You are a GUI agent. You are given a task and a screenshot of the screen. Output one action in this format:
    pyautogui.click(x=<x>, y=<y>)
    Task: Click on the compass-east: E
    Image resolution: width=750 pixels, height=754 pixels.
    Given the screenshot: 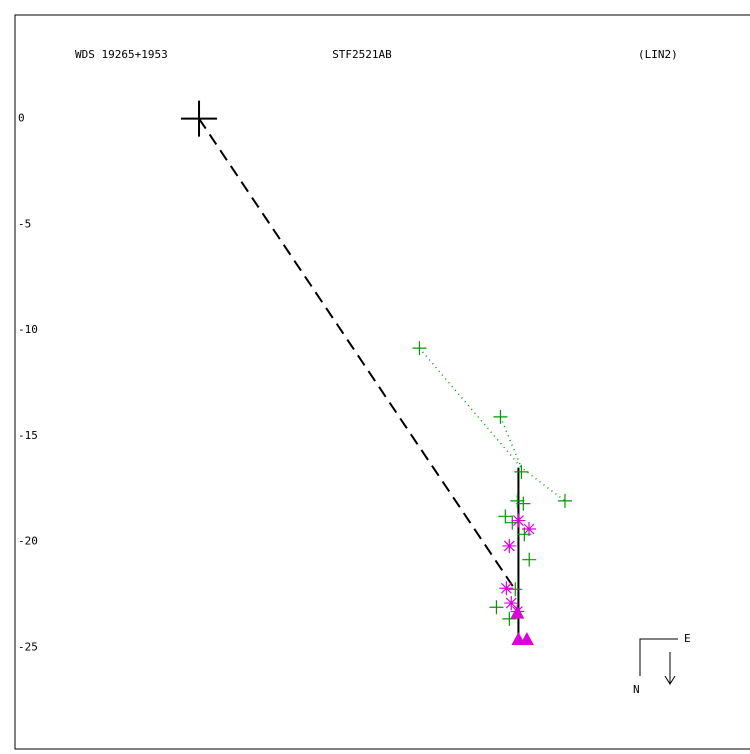 What is the action you would take?
    pyautogui.click(x=687, y=638)
    